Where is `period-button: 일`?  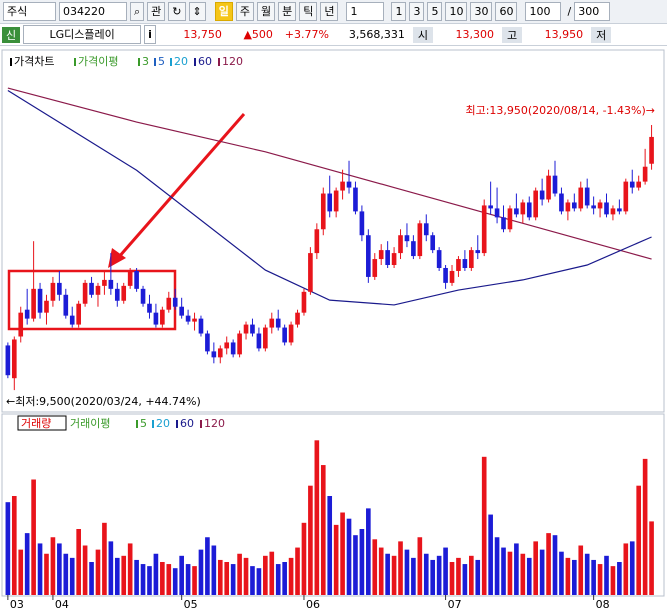
period-button: 일 is located at coordinates (223, 11).